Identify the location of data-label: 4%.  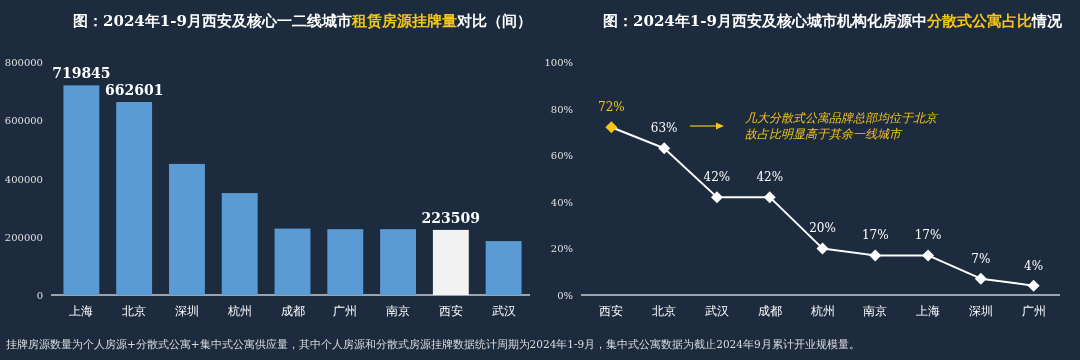
(1034, 265).